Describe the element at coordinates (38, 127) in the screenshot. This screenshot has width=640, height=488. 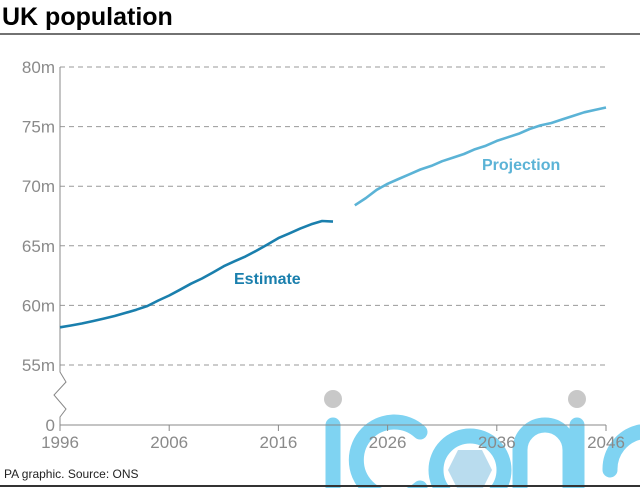
I see `y-tick-label: 75m` at that location.